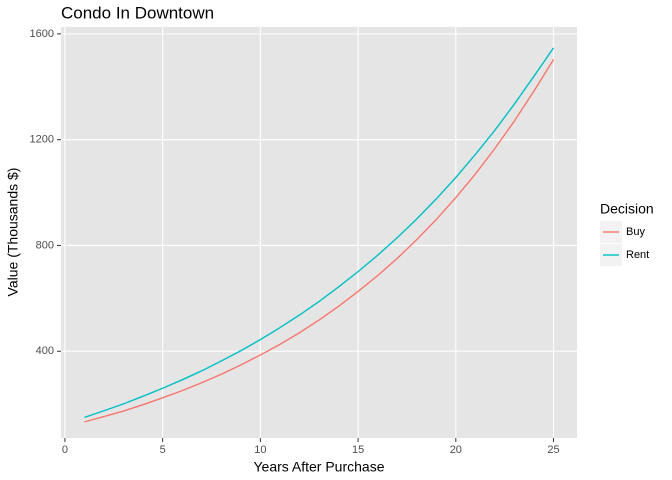  I want to click on x-tick-label: 15, so click(358, 450).